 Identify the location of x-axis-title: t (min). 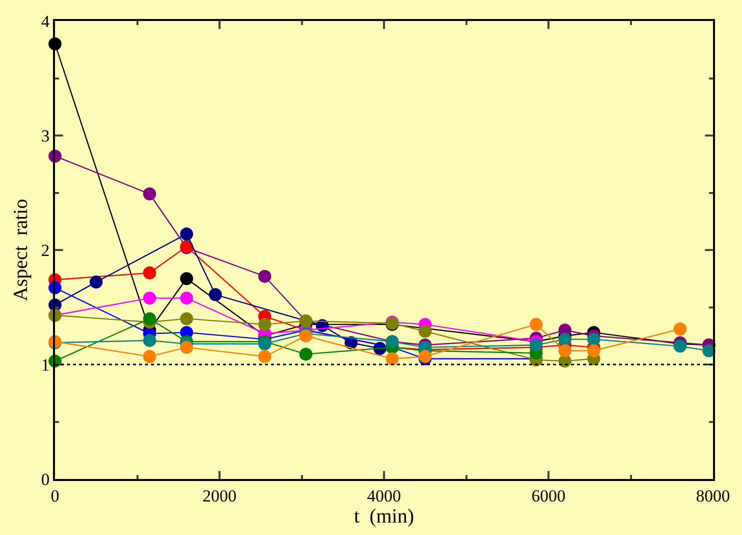
(384, 516).